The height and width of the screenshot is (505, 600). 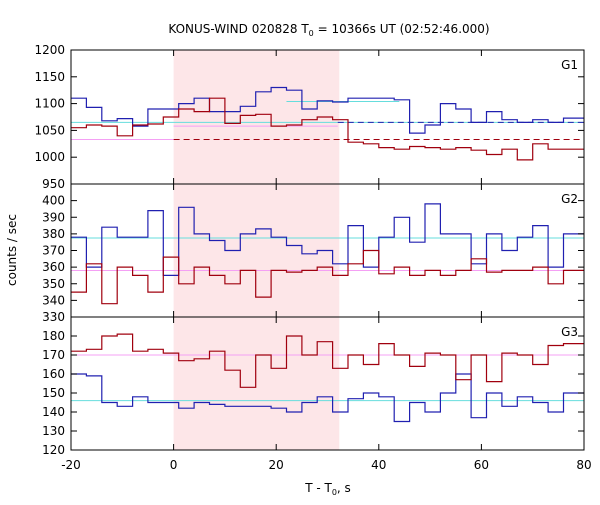 I want to click on highlight-interval-g3, so click(x=256, y=383).